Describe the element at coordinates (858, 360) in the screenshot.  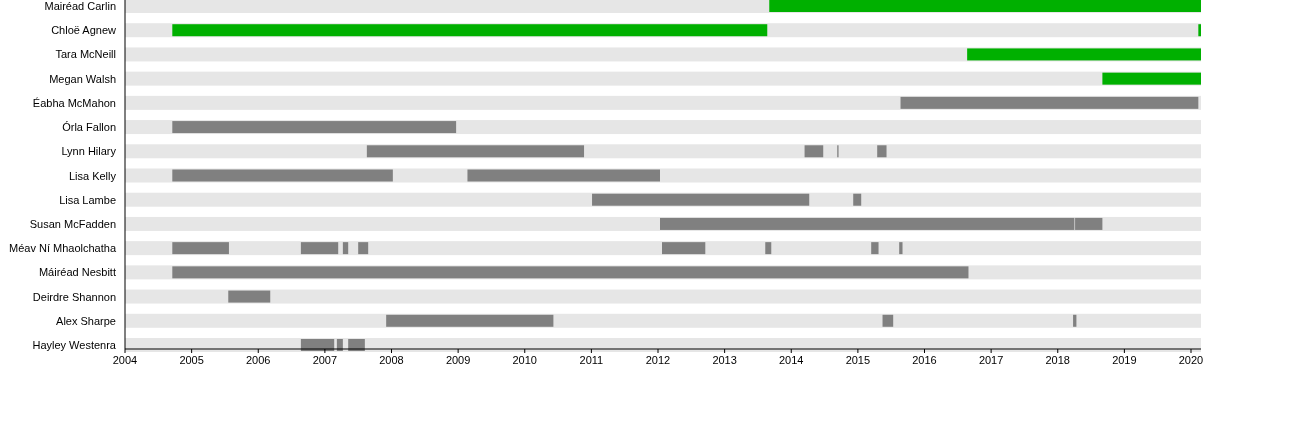
I see `x-tick-label: 2015` at that location.